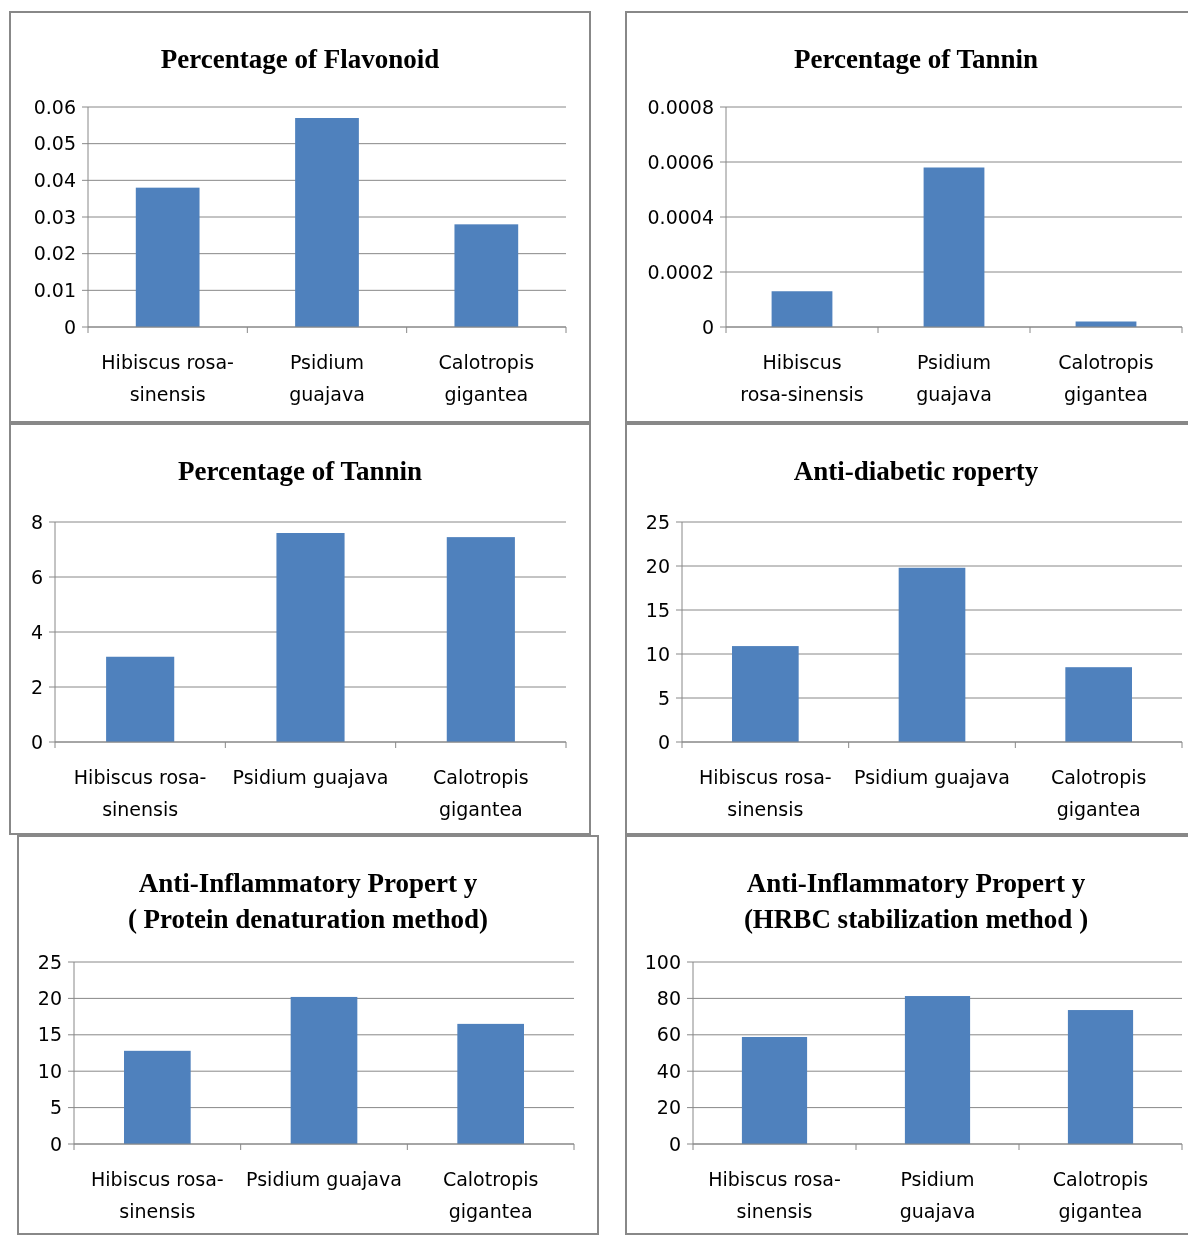 The width and height of the screenshot is (1190, 1236). I want to click on y-tick-label: 0.04, so click(54, 179).